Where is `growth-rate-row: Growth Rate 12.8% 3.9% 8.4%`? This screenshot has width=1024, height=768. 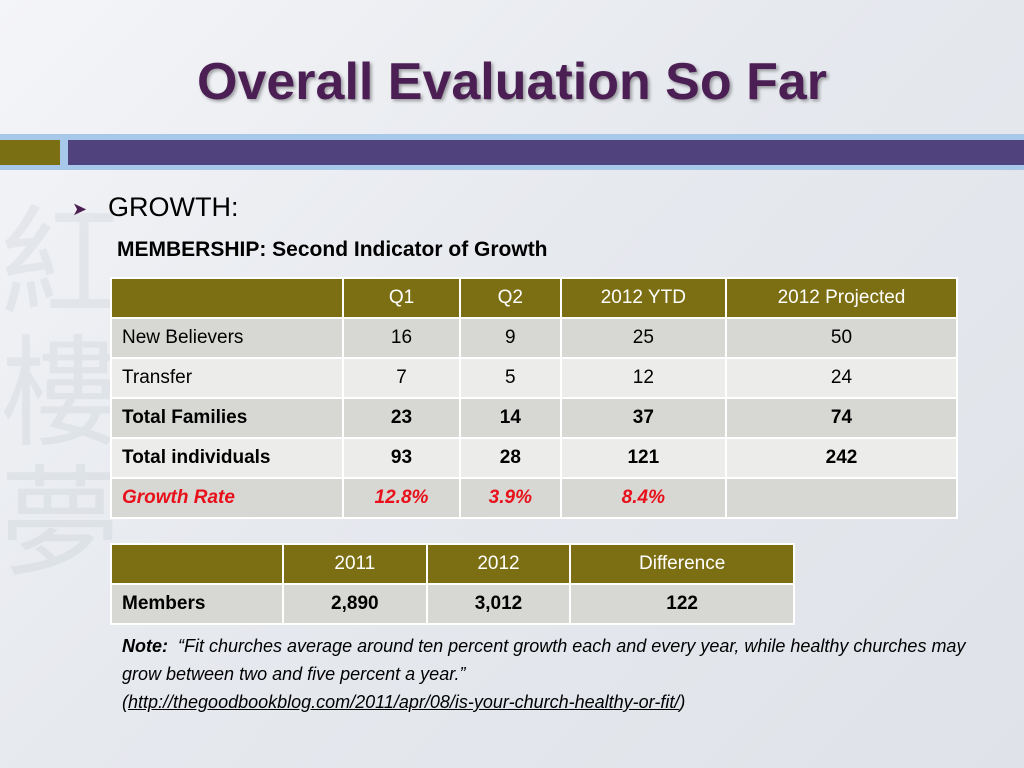 growth-rate-row: Growth Rate 12.8% 3.9% 8.4% is located at coordinates (534, 498).